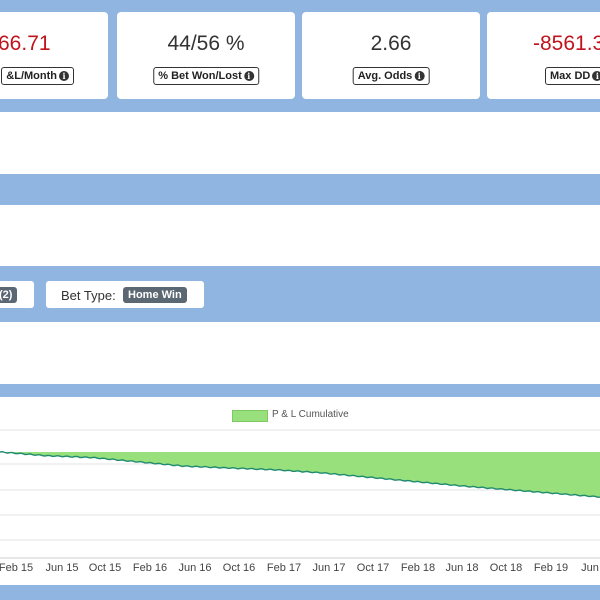  What do you see at coordinates (373, 568) in the screenshot?
I see `x-tick-label: Oct 17` at bounding box center [373, 568].